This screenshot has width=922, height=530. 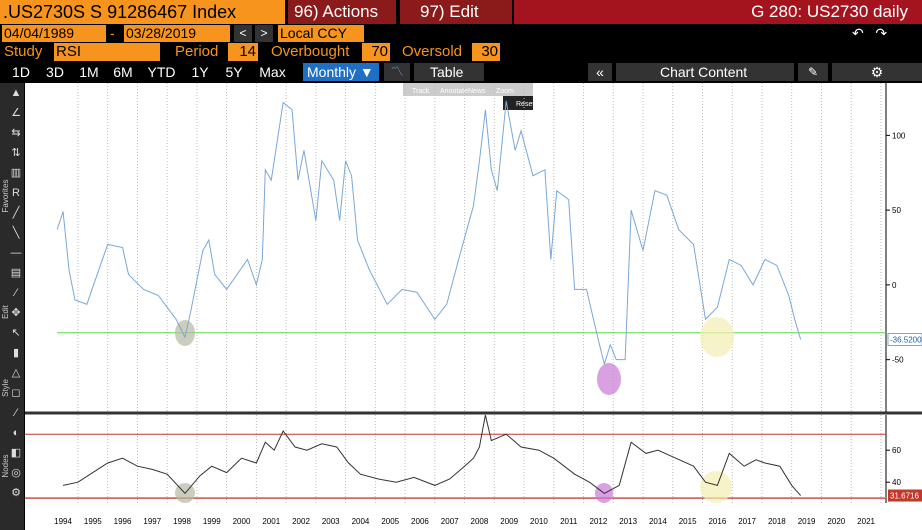 What do you see at coordinates (5, 465) in the screenshot?
I see `side-label: Nodes` at bounding box center [5, 465].